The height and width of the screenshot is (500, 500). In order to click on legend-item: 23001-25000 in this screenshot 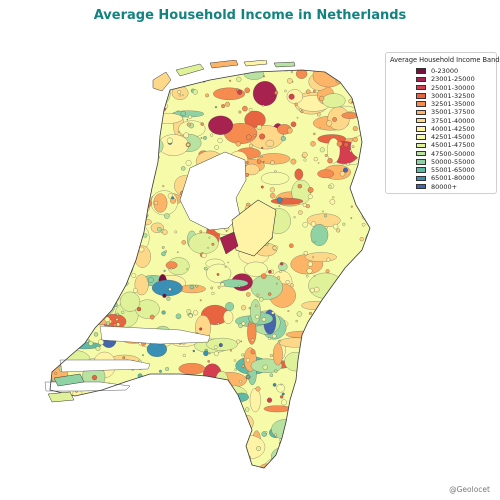, I will do `click(441, 79)`.